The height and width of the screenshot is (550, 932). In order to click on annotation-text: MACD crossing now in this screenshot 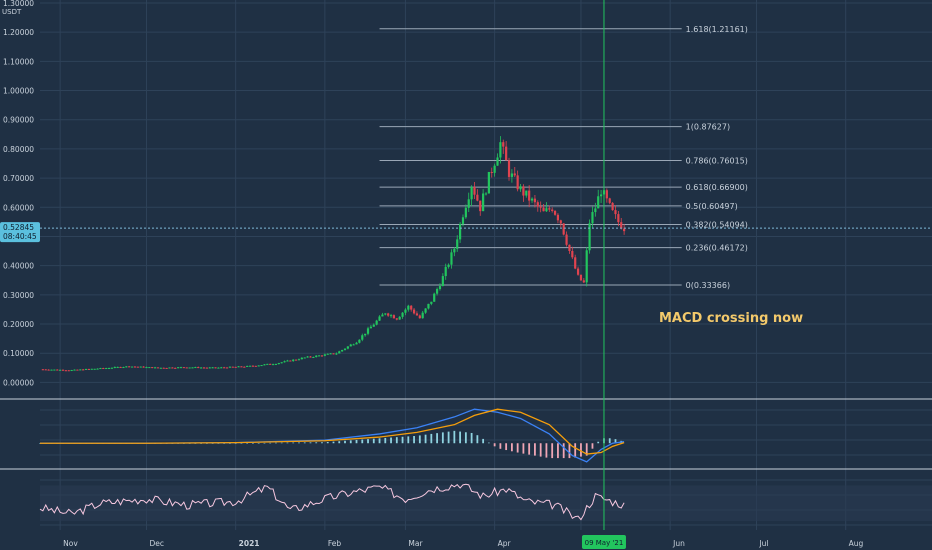, I will do `click(731, 318)`.